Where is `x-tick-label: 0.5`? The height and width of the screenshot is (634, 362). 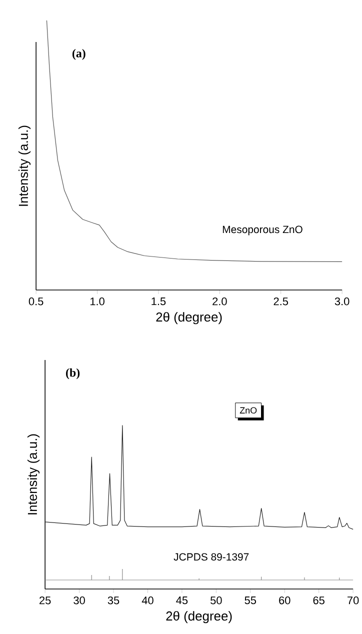
x-tick-label: 0.5 is located at coordinates (36, 302).